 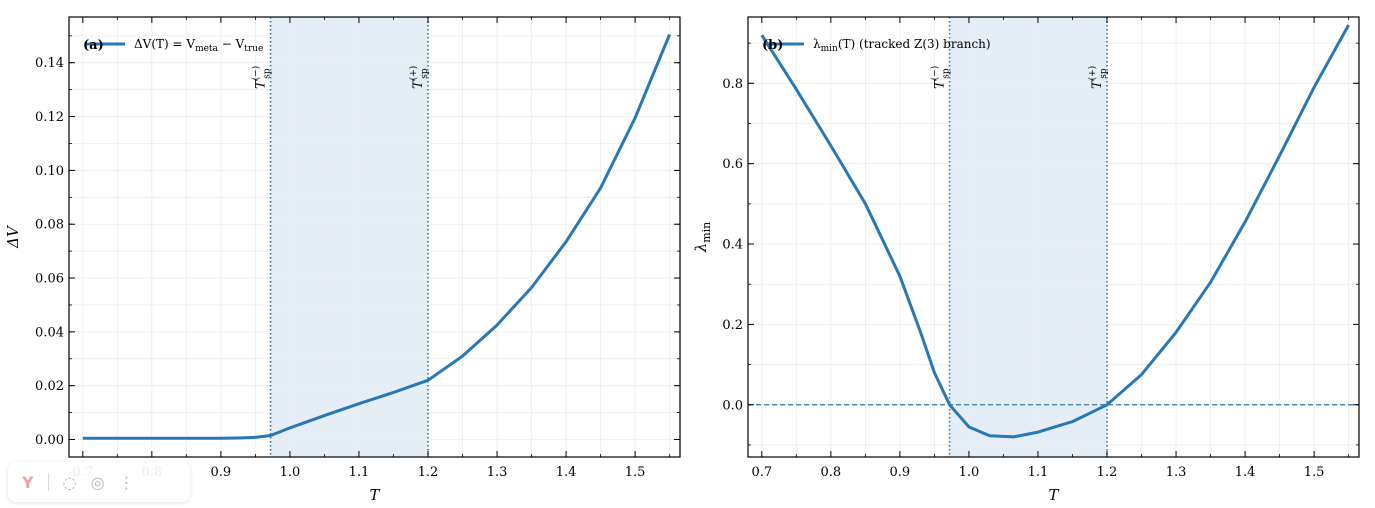 I want to click on y-tick-label: 0.4, so click(x=732, y=245).